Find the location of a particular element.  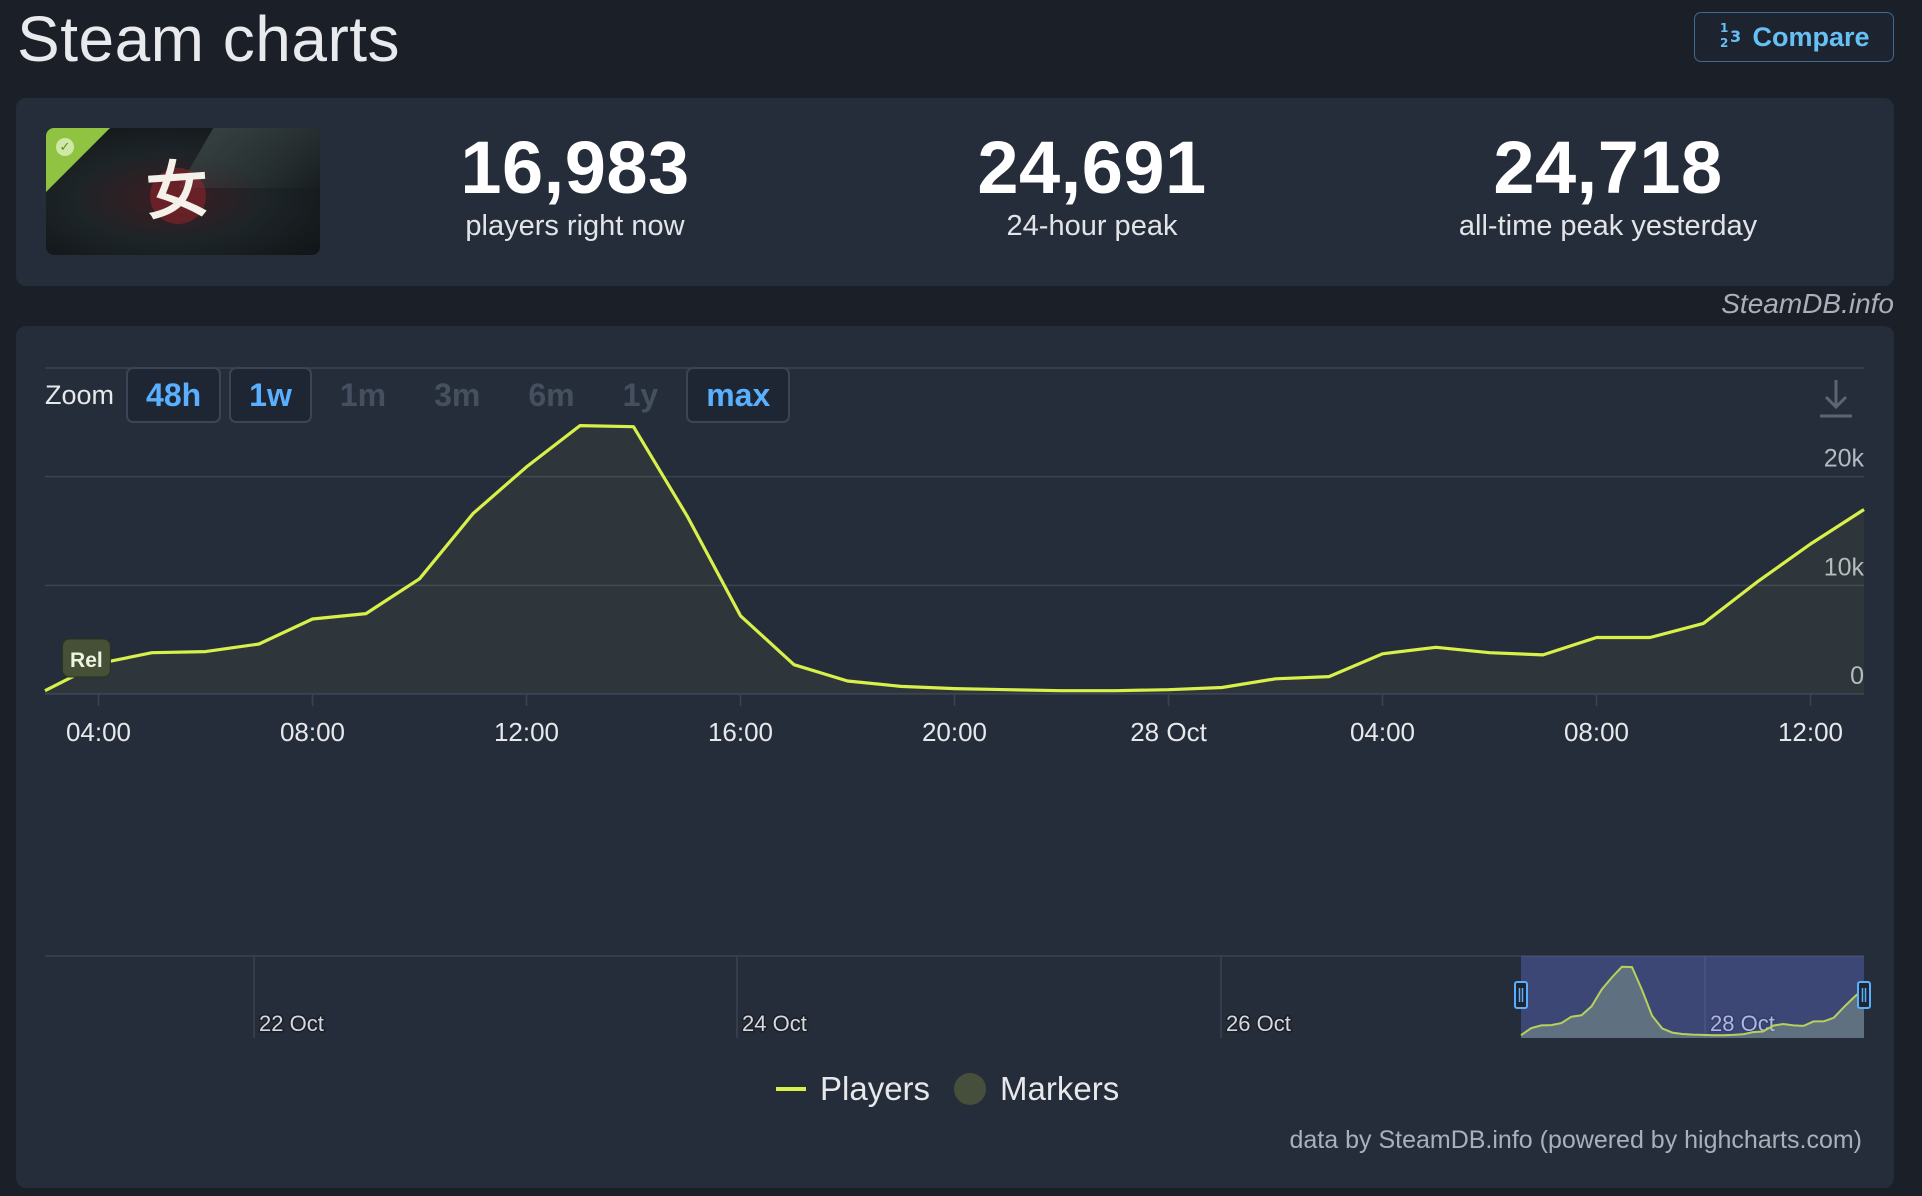

stat-alltime-label: all-time peak yesterday is located at coordinates (1608, 226).